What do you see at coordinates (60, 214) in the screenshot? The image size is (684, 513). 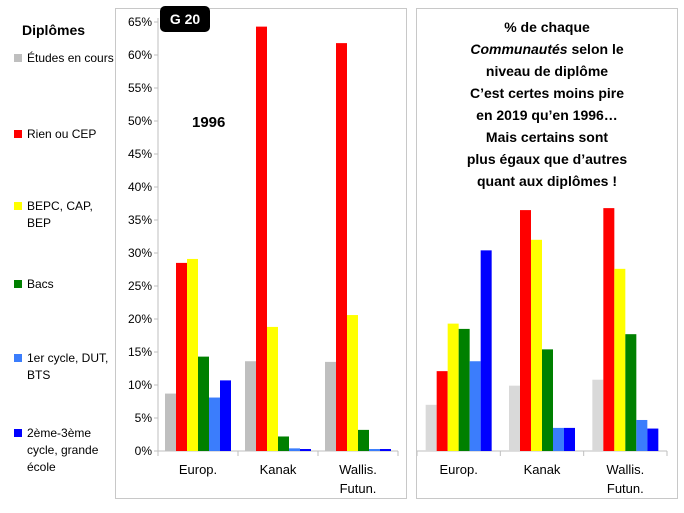 I see `legend-label: BEPC, CAP, BEP` at bounding box center [60, 214].